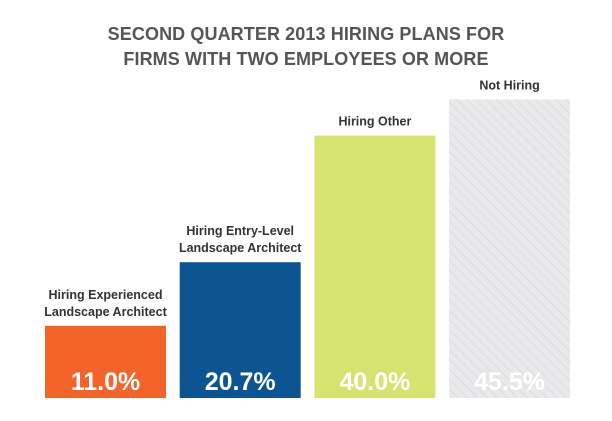 The image size is (612, 421). I want to click on value-label-3: 40.0%, so click(374, 382).